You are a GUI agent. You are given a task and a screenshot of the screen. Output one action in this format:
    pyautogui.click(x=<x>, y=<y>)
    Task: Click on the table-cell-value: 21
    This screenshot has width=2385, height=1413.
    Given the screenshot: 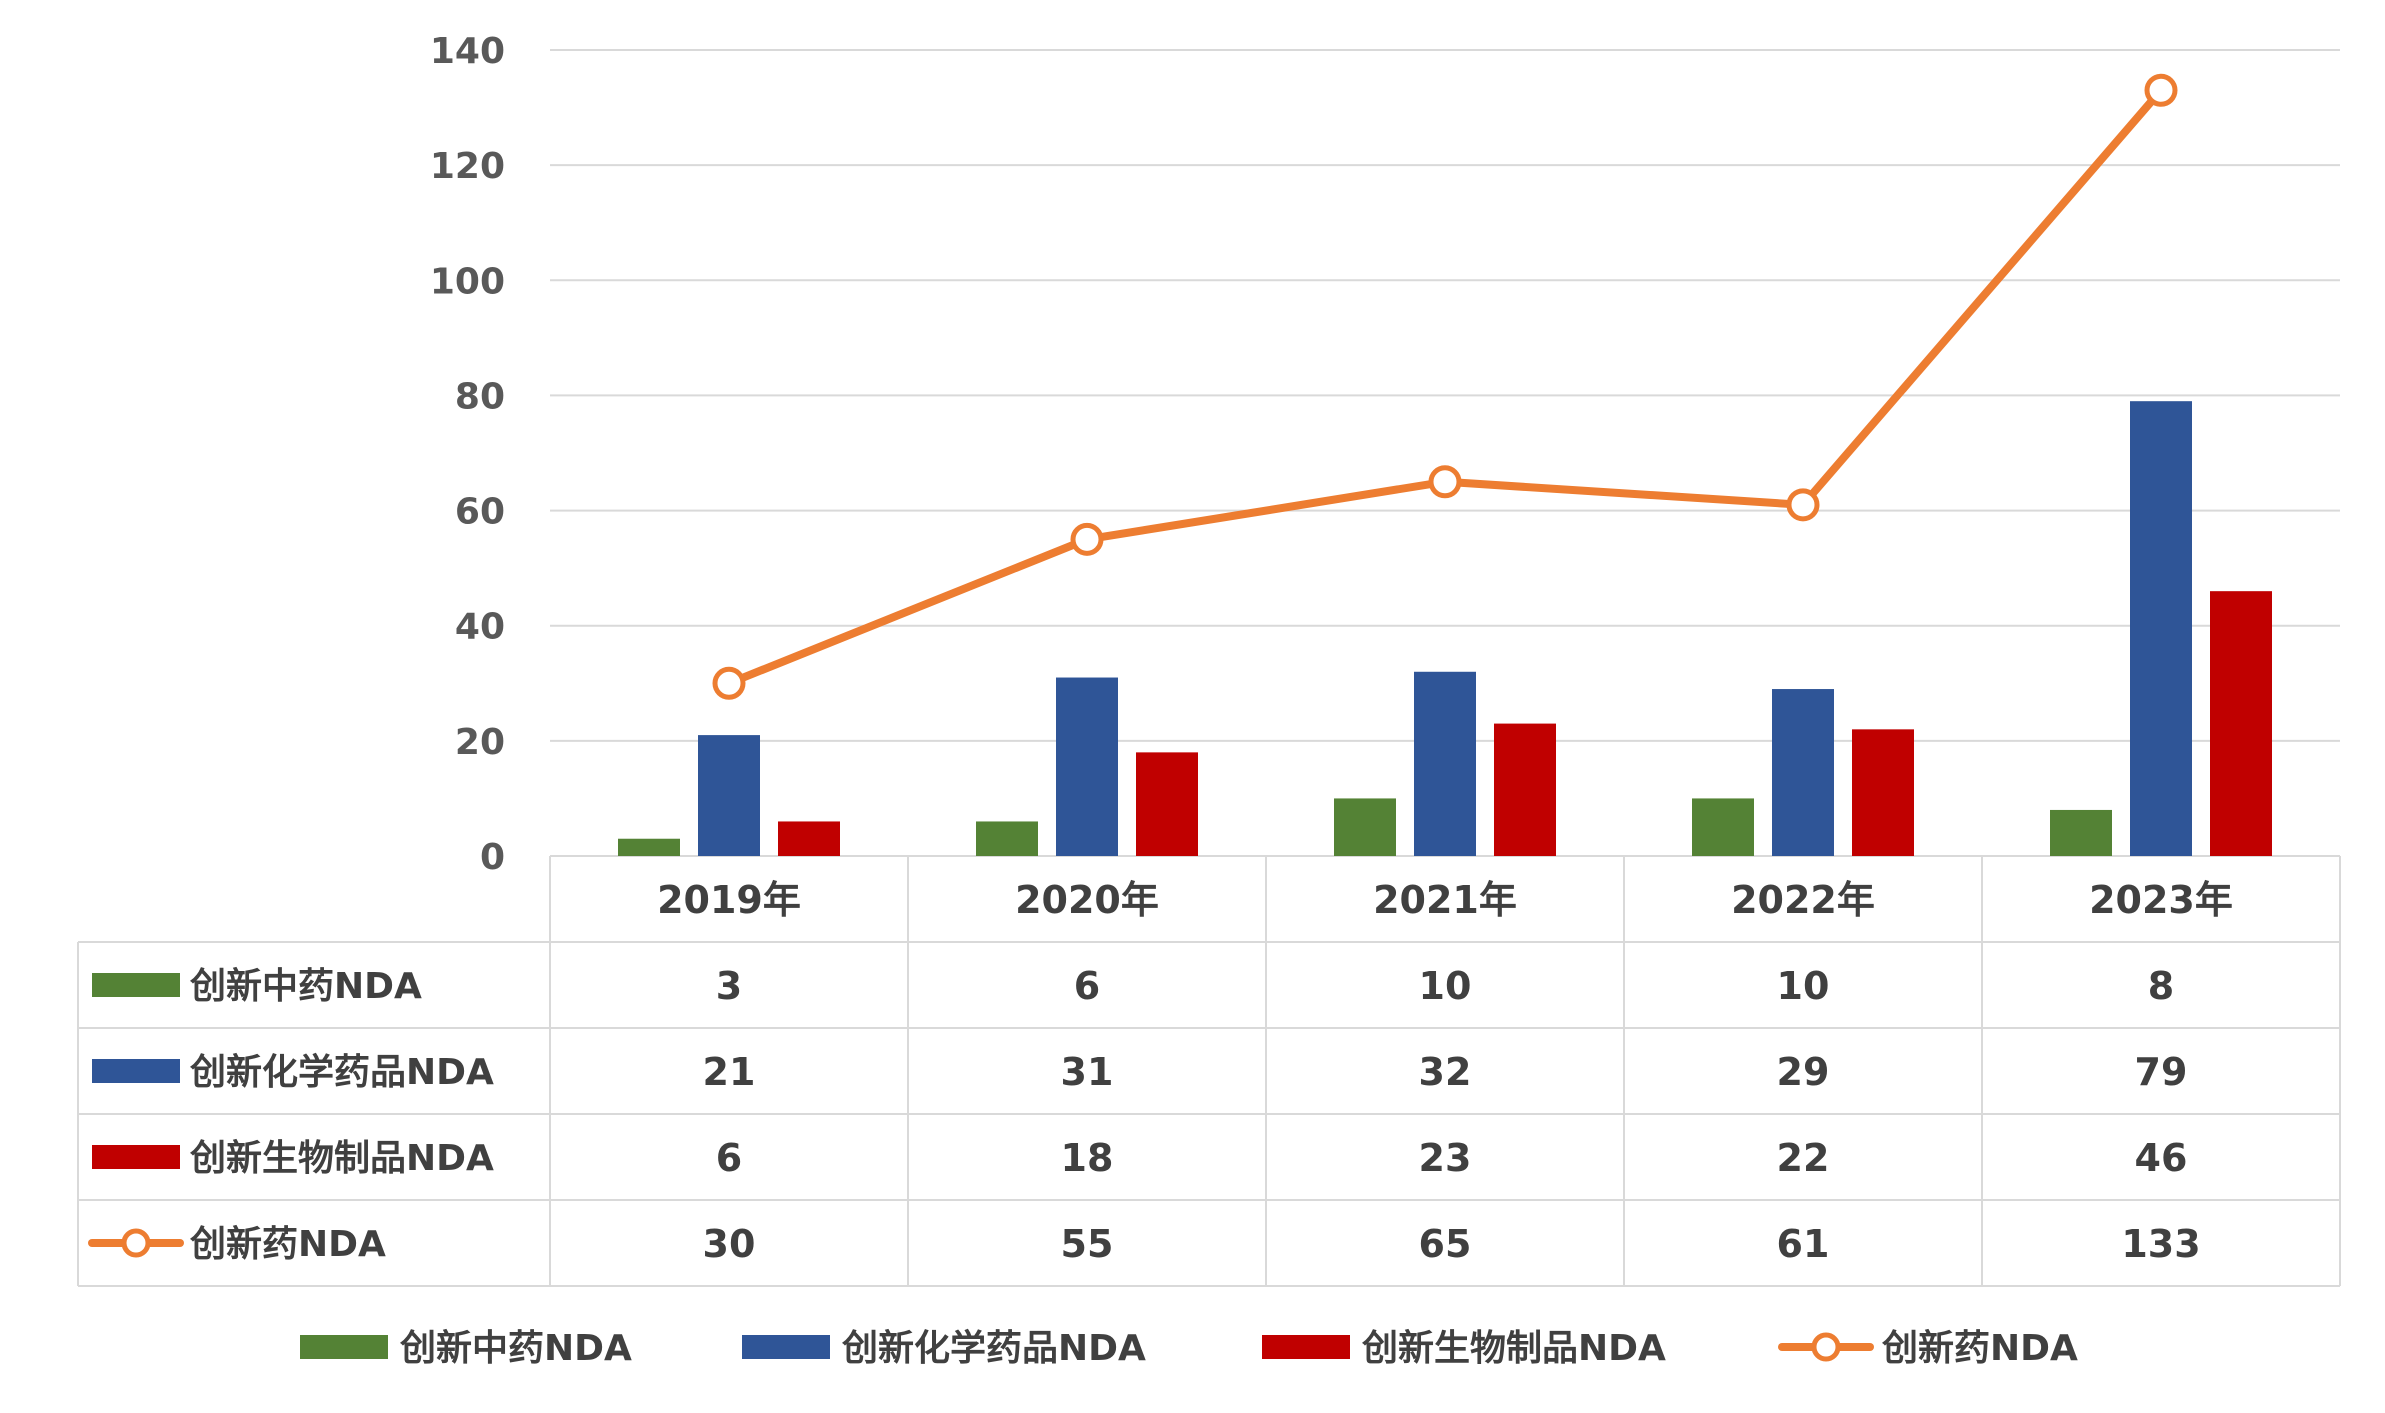 What is the action you would take?
    pyautogui.click(x=729, y=1072)
    